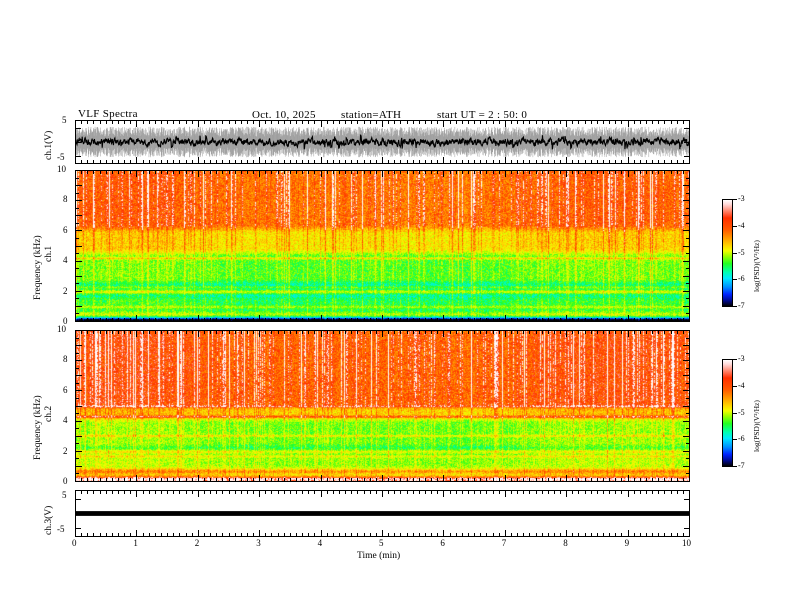  I want to click on x-axis-tick-1: 1, so click(135, 543).